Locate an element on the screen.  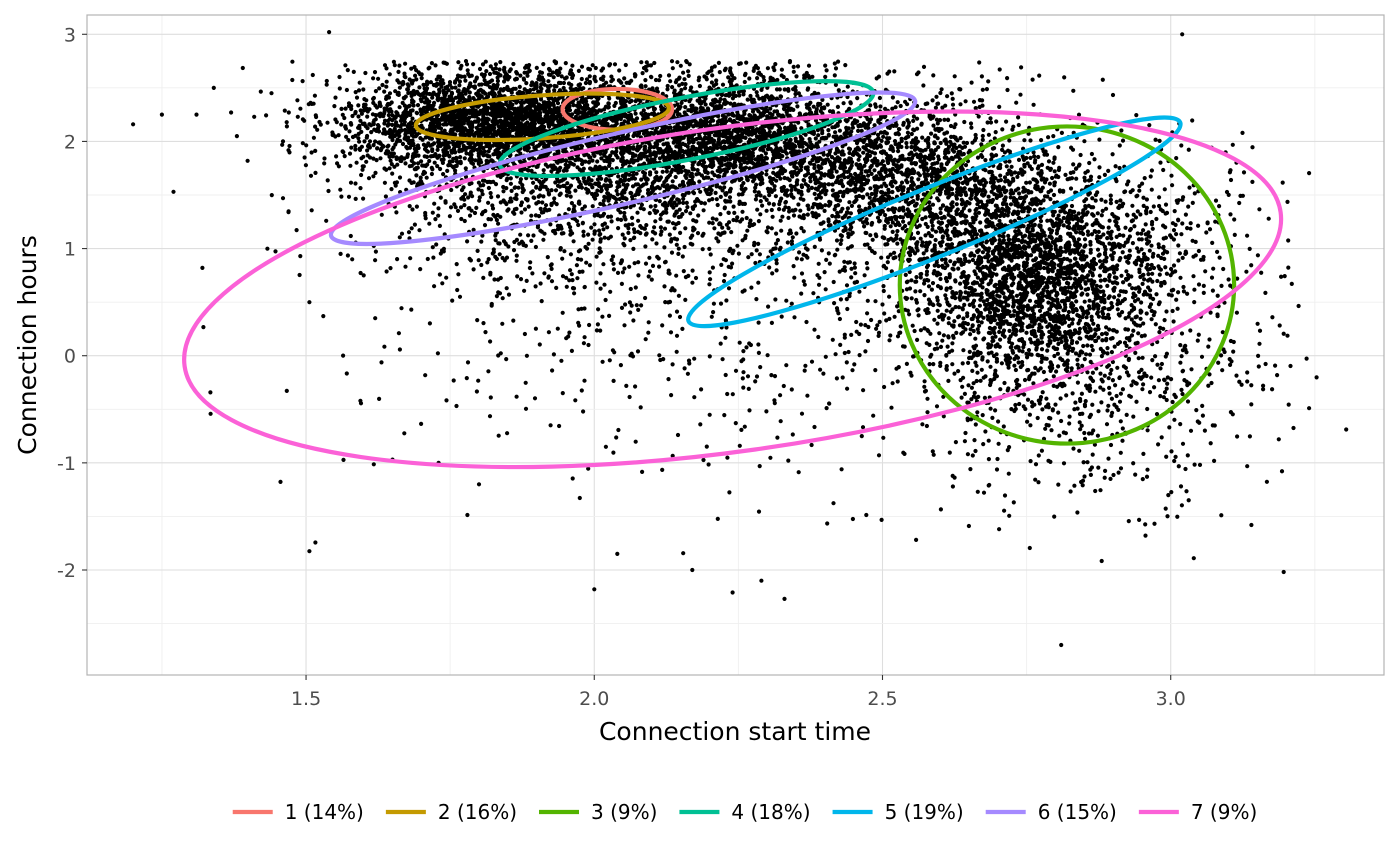
legend-item-7: 7 (9%) is located at coordinates (1197, 812).